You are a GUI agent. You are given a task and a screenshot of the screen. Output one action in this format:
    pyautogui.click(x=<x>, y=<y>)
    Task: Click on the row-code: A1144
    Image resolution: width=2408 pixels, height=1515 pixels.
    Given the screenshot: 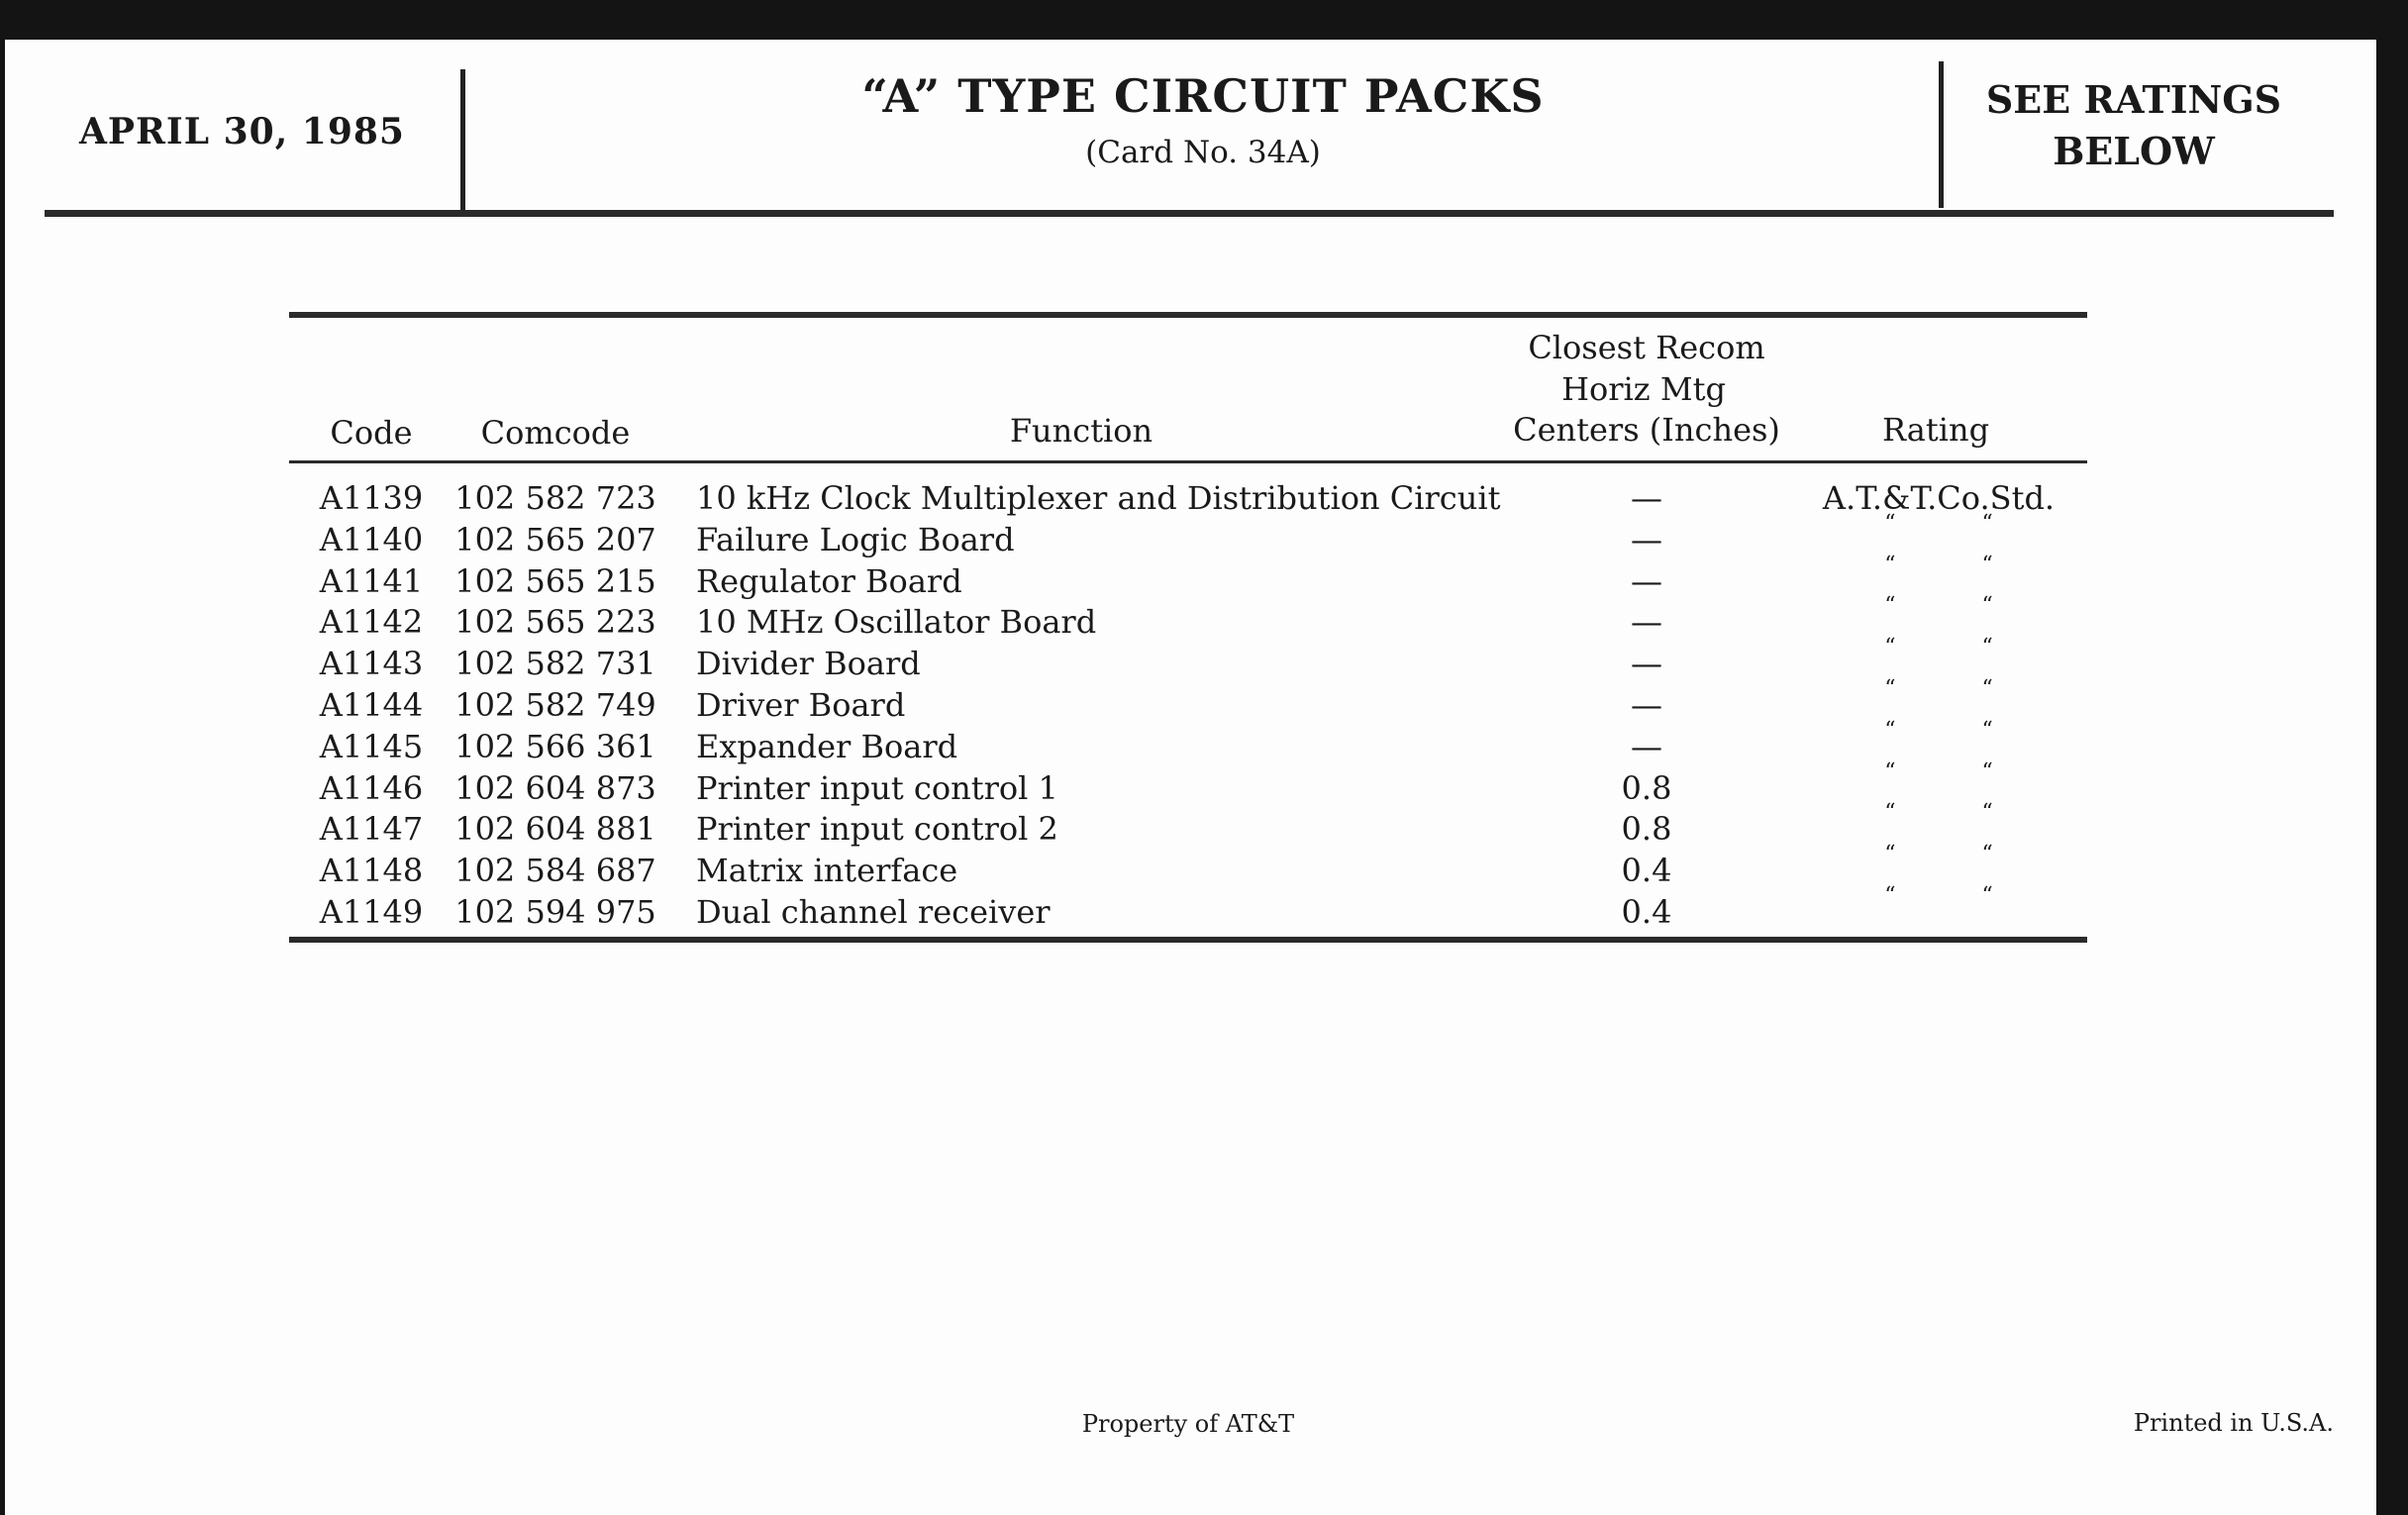 What is the action you would take?
    pyautogui.click(x=372, y=705)
    